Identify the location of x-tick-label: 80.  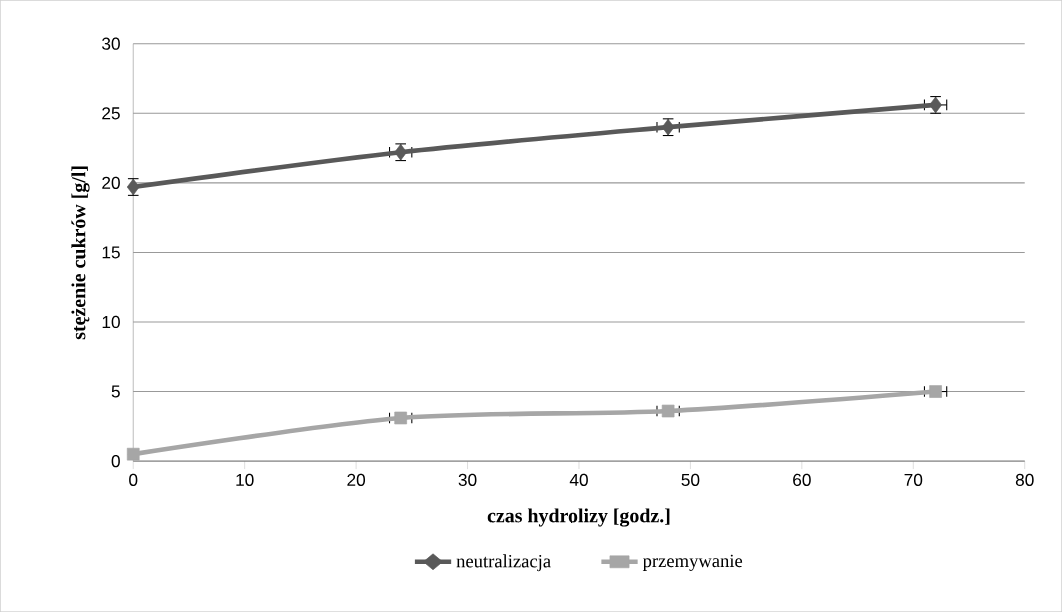
(1024, 479).